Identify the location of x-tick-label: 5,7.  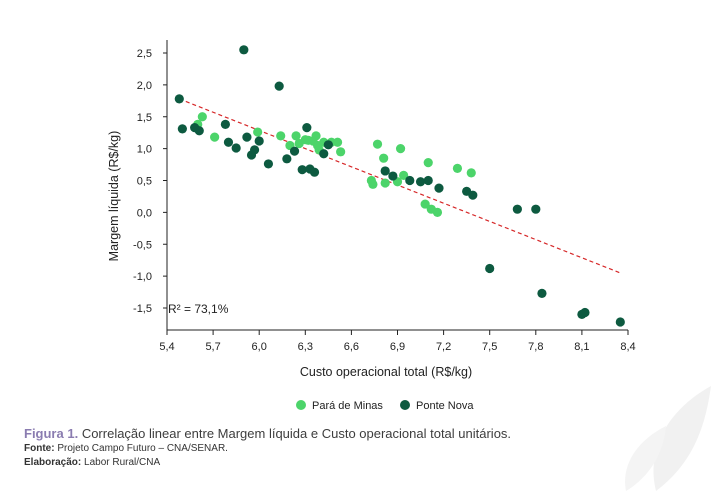
(212, 347).